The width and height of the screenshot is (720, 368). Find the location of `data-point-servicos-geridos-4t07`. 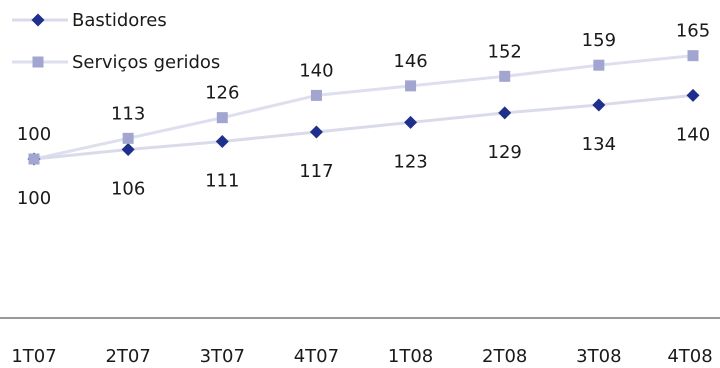

data-point-servicos-geridos-4t07 is located at coordinates (316, 95).